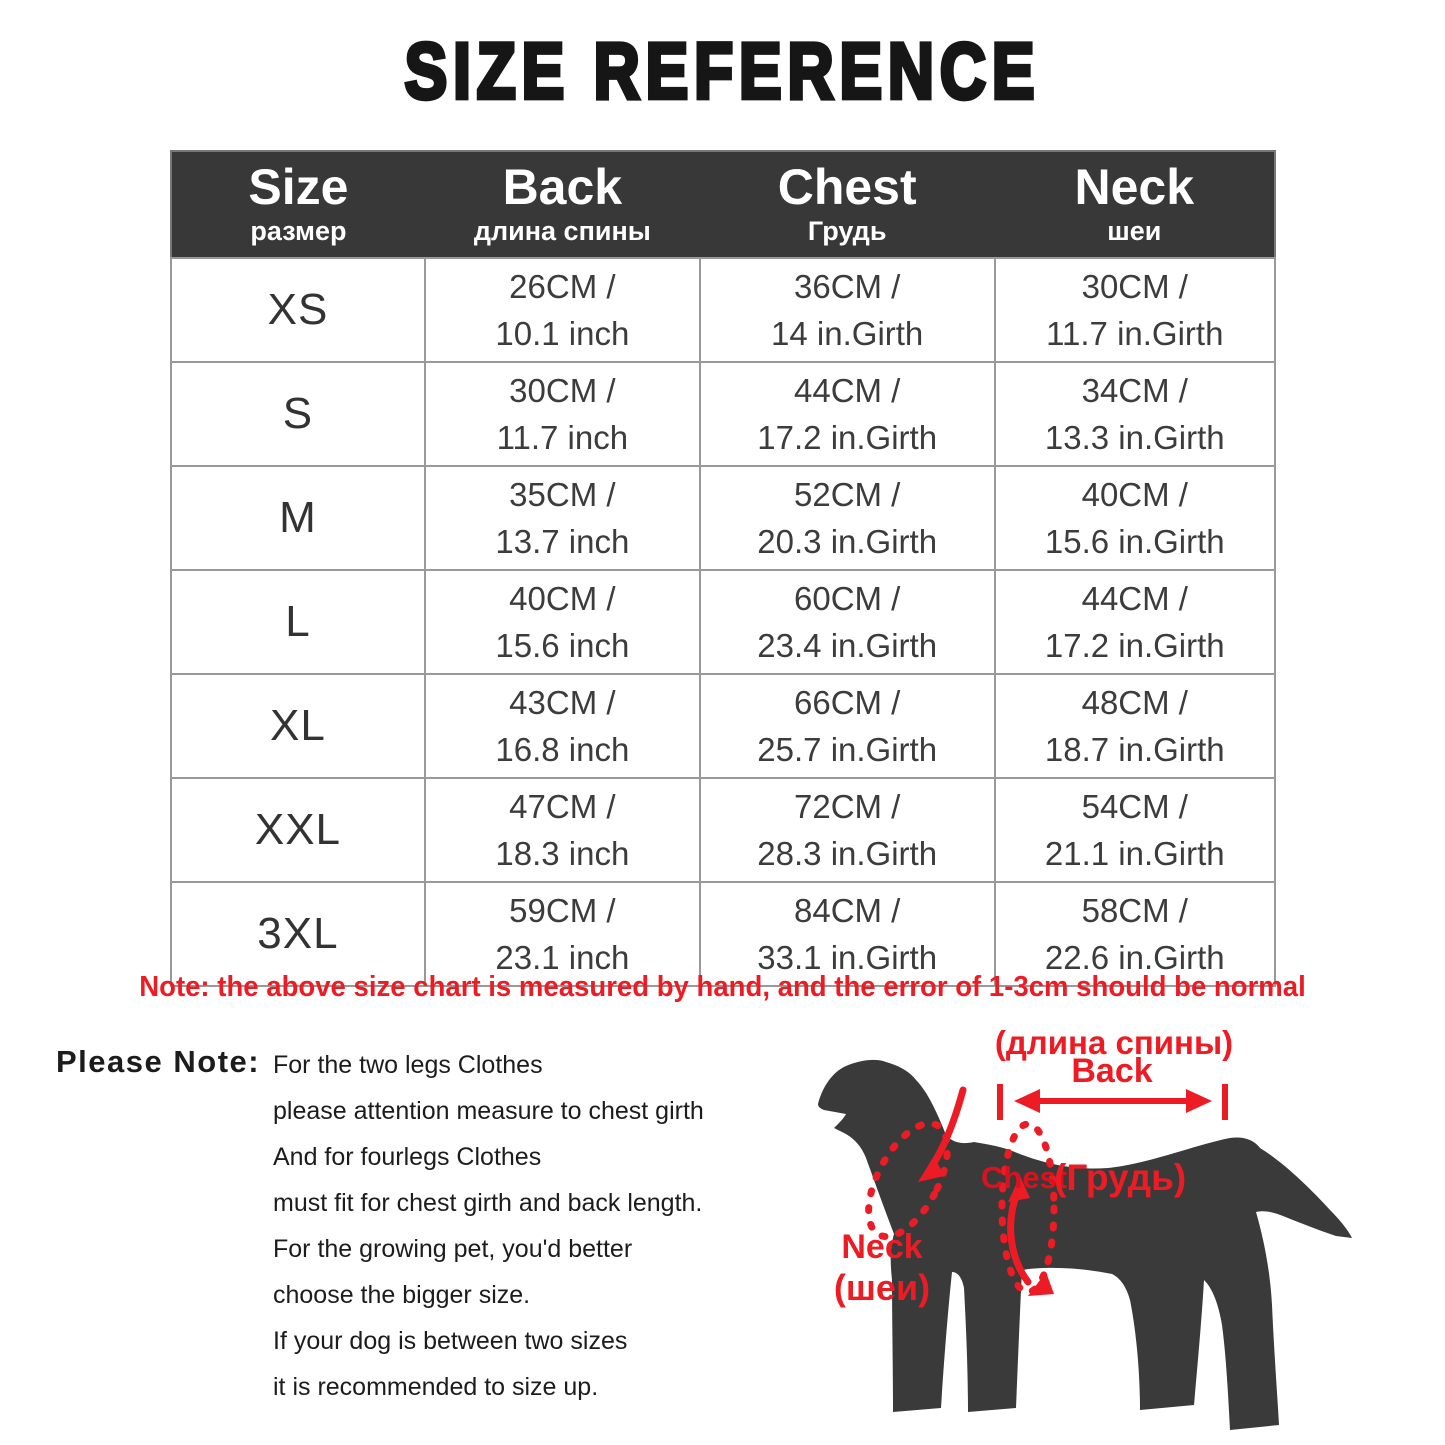 This screenshot has height=1445, width=1445. Describe the element at coordinates (408, 1065) in the screenshot. I see `please-note-line: For the two legs Clothes` at that location.